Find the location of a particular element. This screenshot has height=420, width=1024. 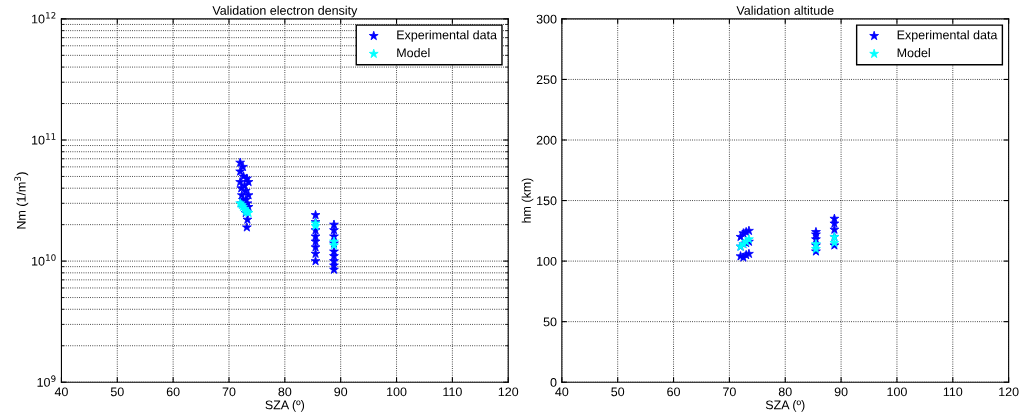

y-tick-label: 200 is located at coordinates (546, 140).